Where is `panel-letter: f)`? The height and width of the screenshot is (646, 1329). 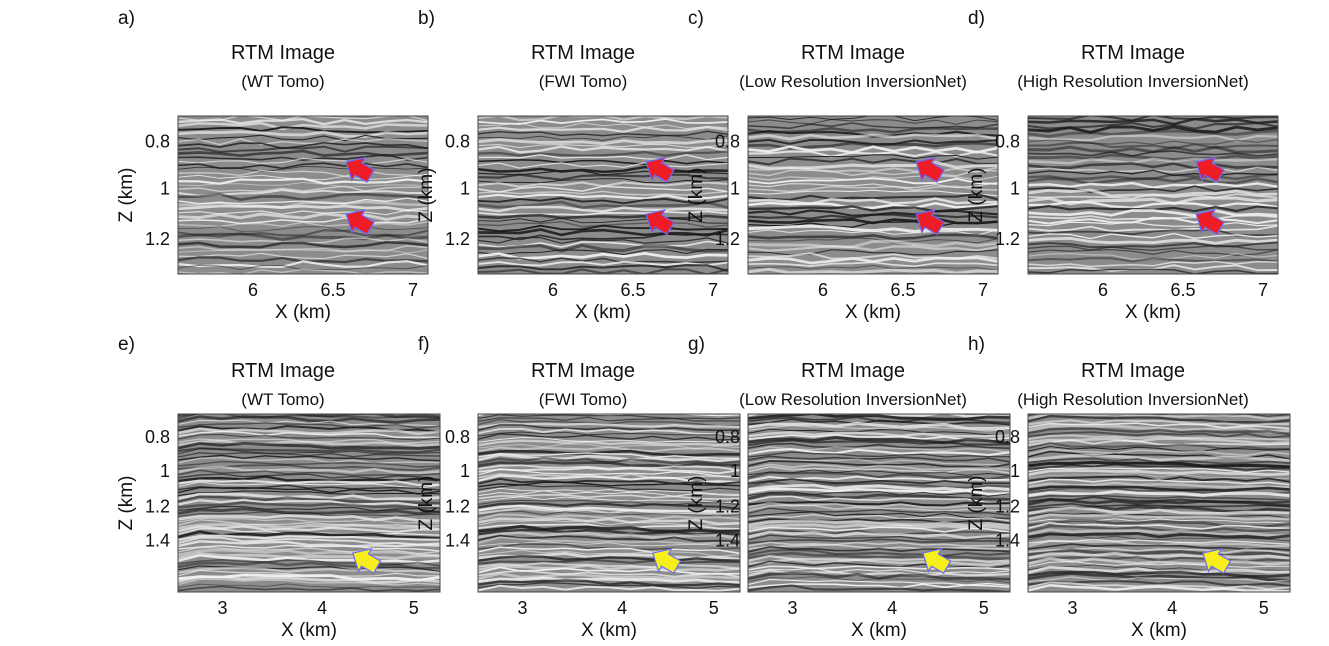 panel-letter: f) is located at coordinates (424, 344).